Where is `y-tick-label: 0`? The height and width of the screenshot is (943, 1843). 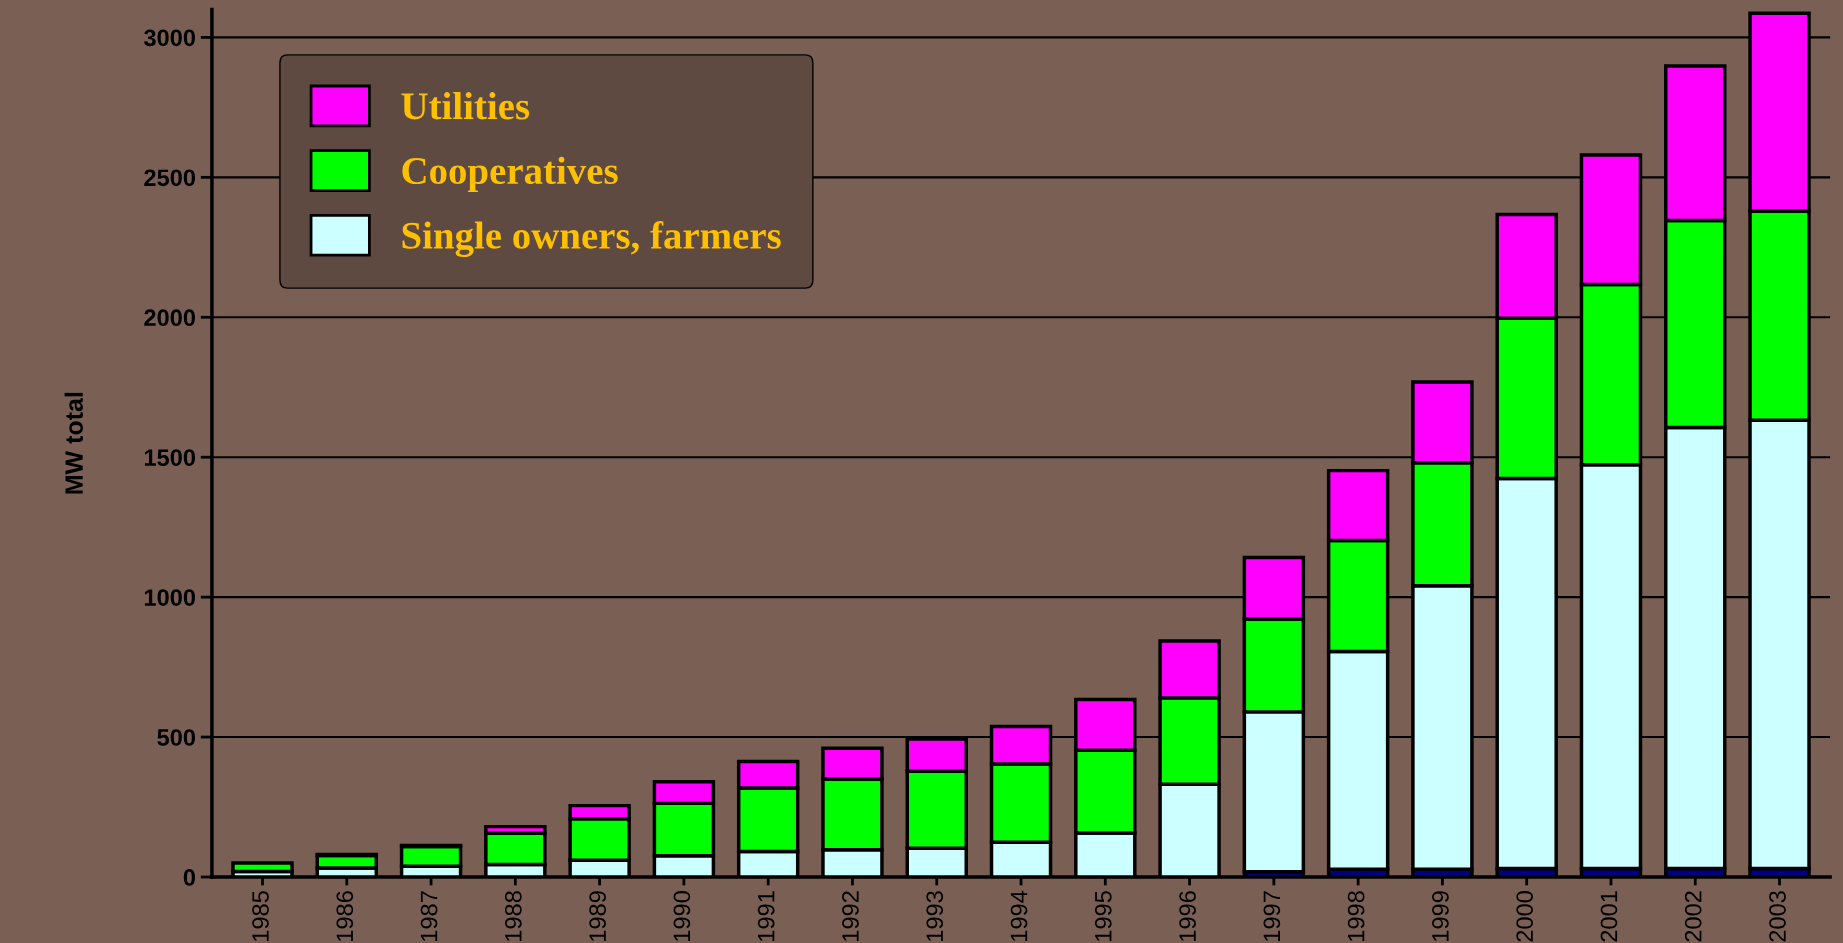
y-tick-label: 0 is located at coordinates (189, 877).